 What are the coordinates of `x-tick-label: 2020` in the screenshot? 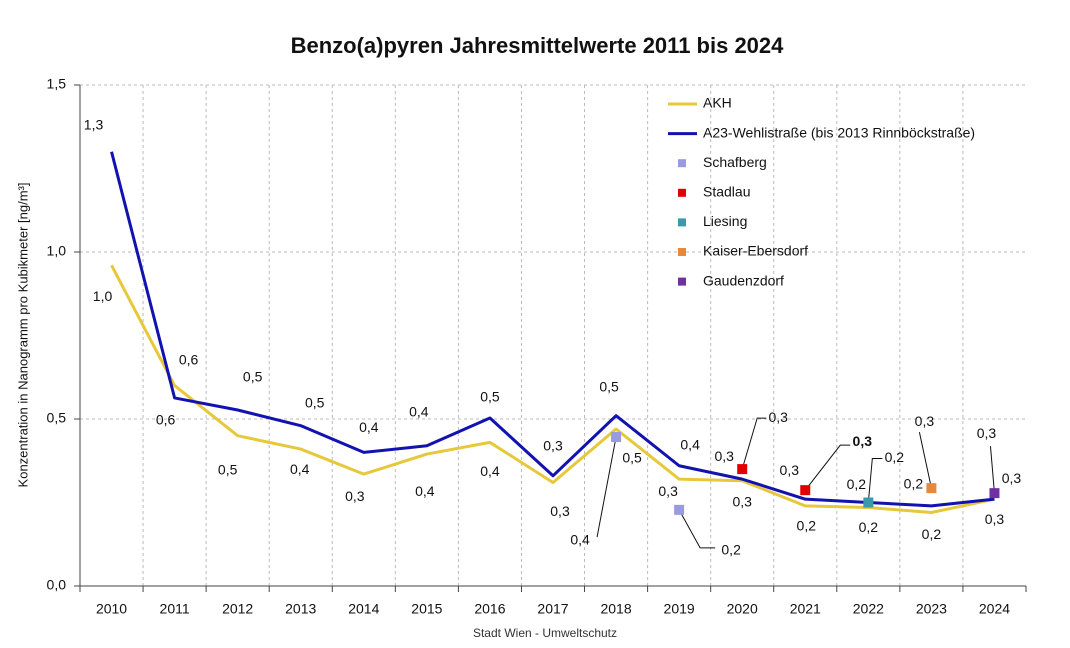 It's located at (742, 609).